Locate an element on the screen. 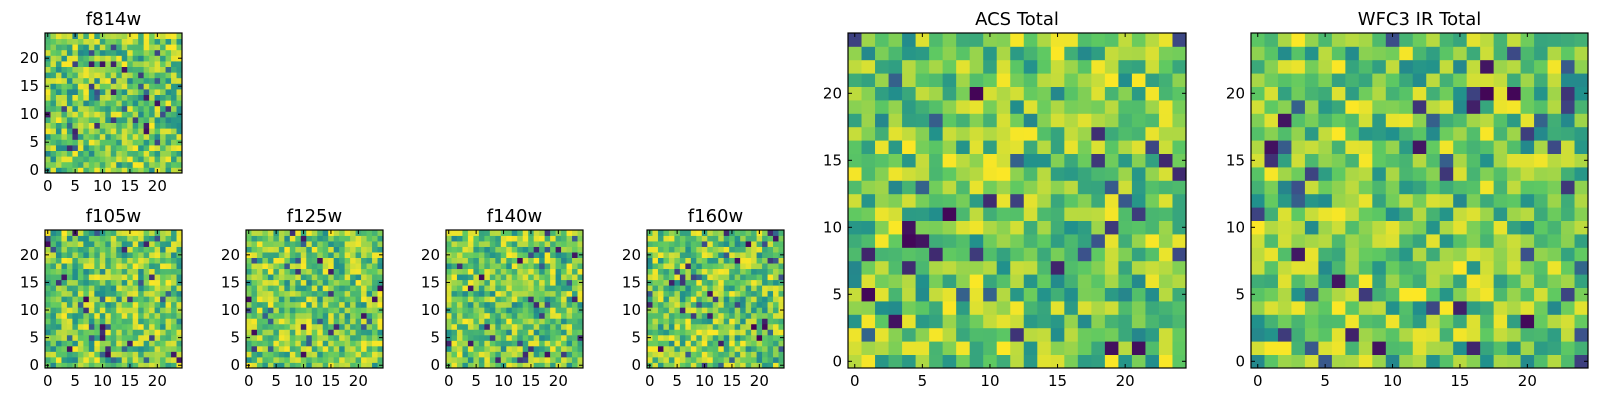 The width and height of the screenshot is (1600, 400). y-tick-label: 15 is located at coordinates (29, 86).